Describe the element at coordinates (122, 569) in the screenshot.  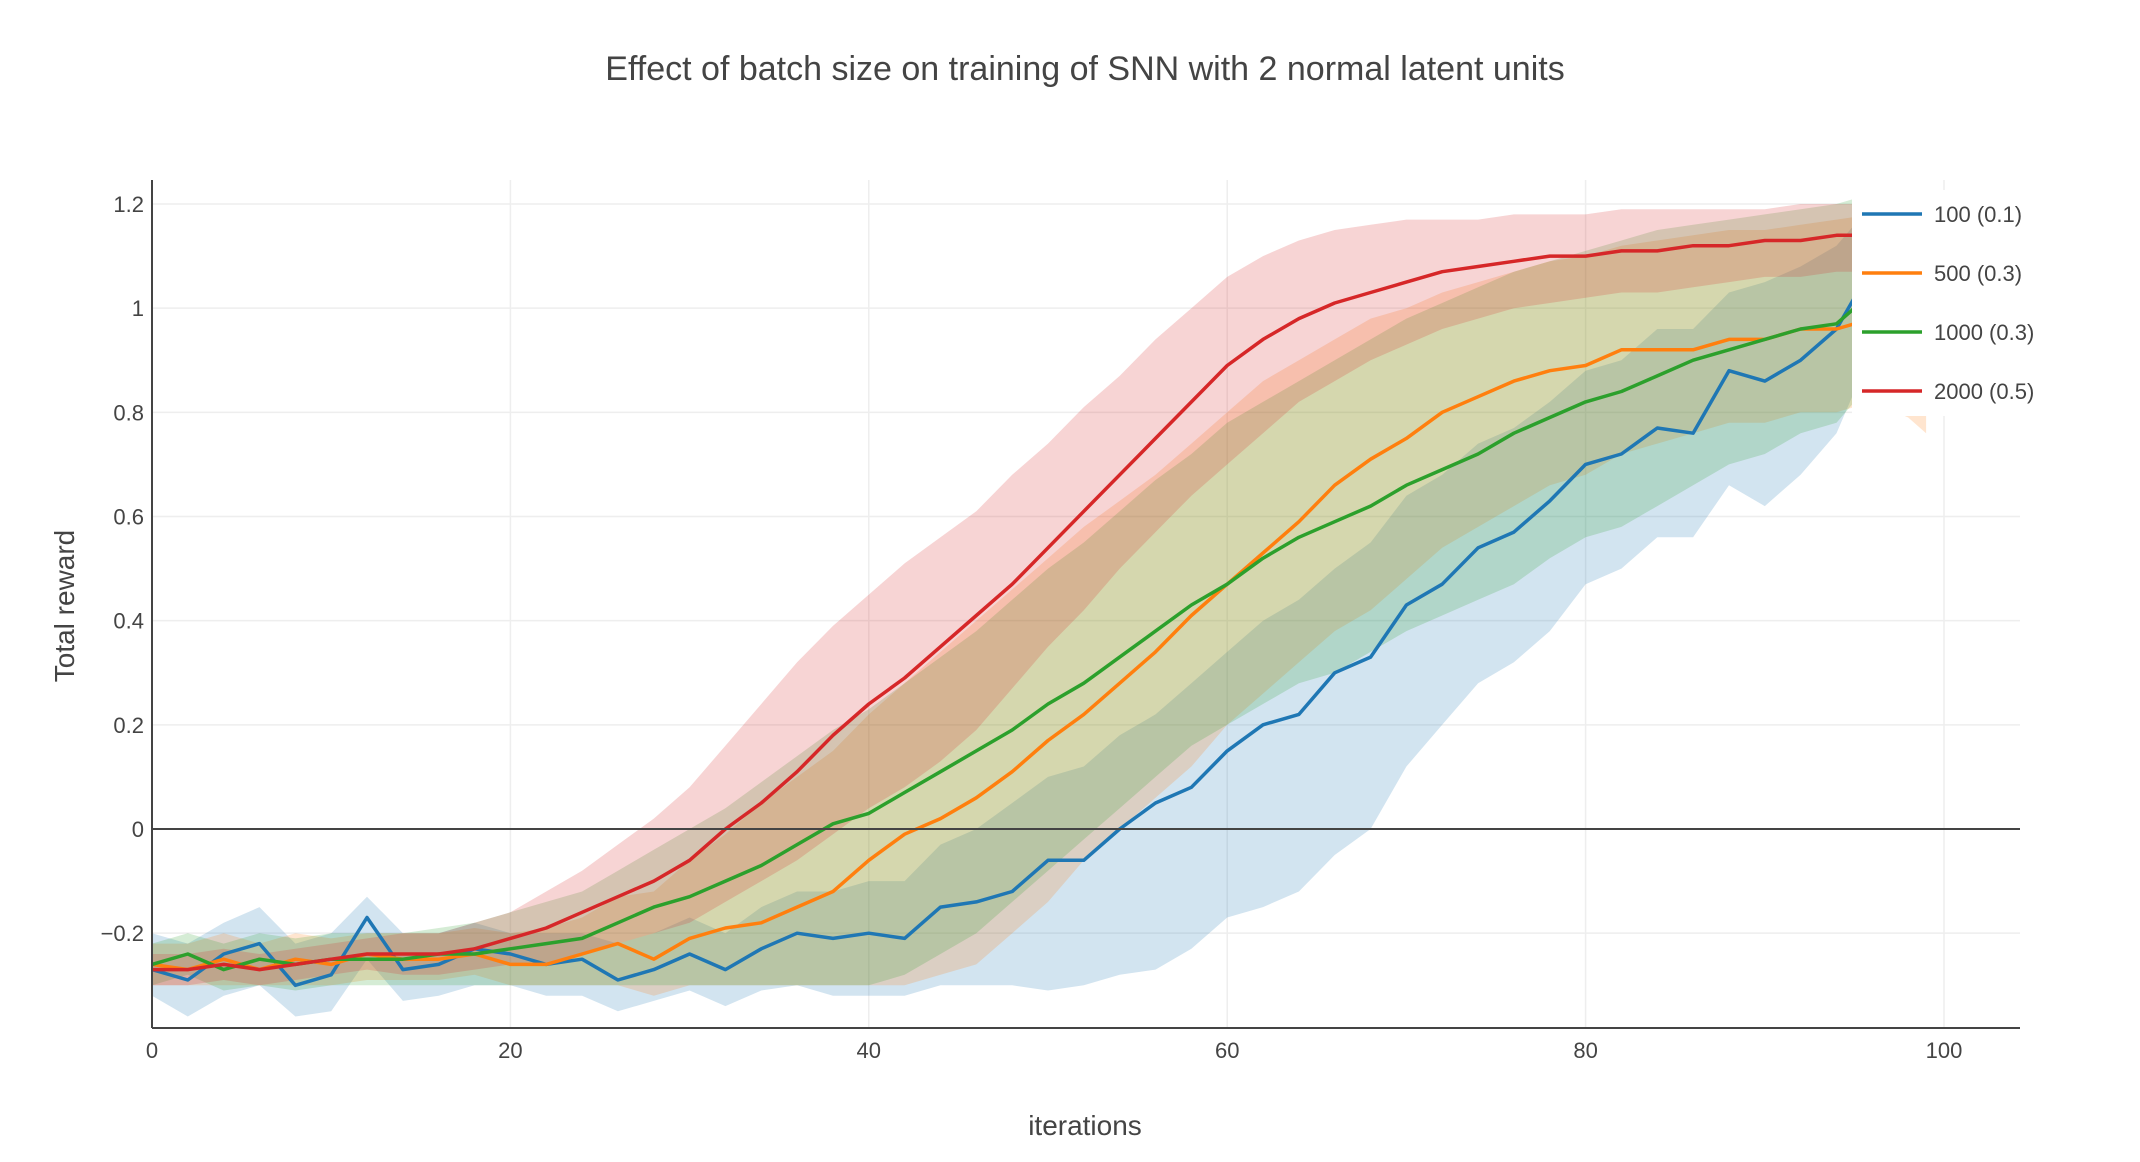
I see `y-tick-labels: −0.2 0 0.2 0.4 0.6 0.8 1 1.2` at that location.